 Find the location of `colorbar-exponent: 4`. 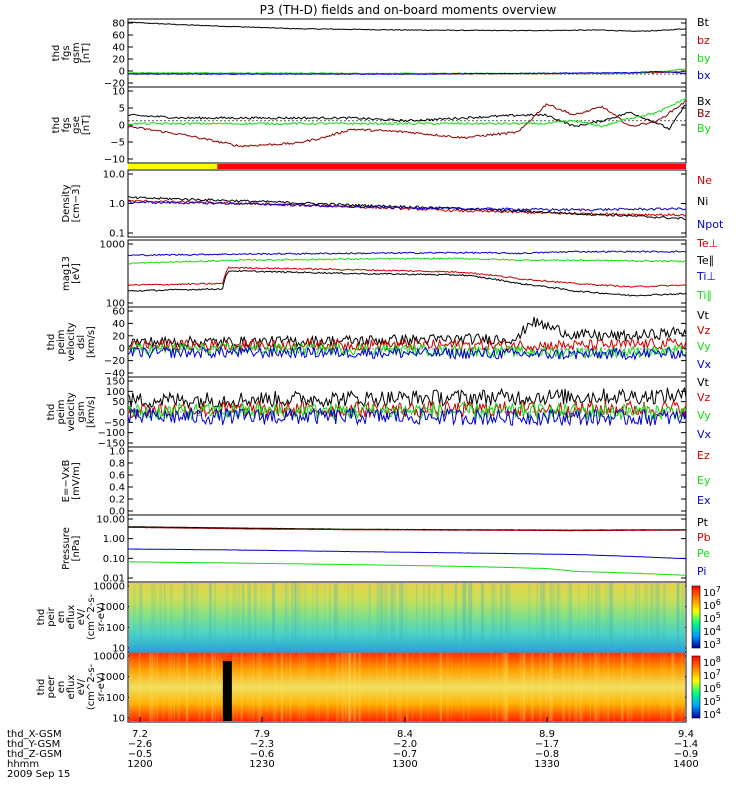

colorbar-exponent: 4 is located at coordinates (718, 711).